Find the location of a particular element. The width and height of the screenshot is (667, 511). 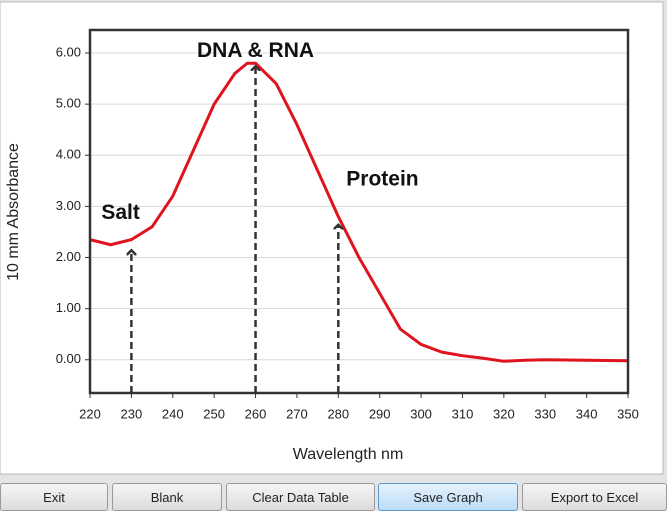

button: Save Graph is located at coordinates (448, 497).